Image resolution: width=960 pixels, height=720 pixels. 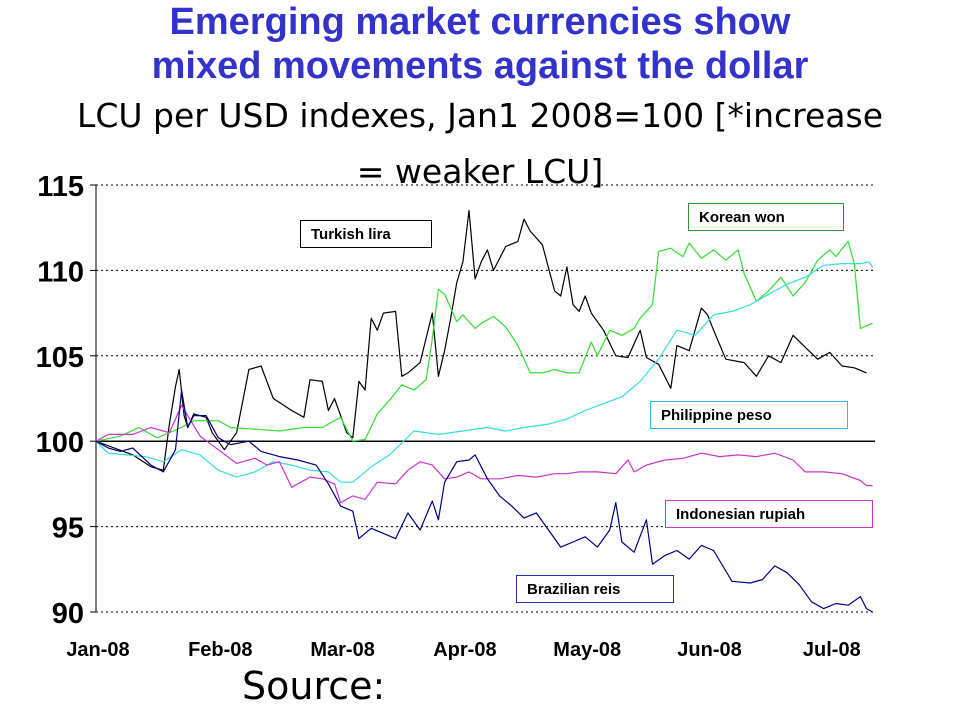 I want to click on label-korean-won: Korean won, so click(x=766, y=217).